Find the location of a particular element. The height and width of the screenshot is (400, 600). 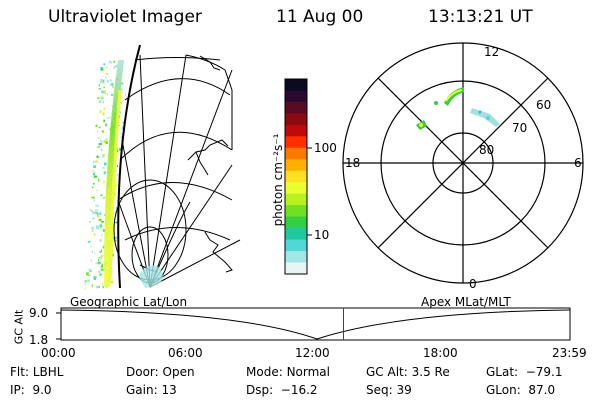

instrument-title: Ultraviolet Imager is located at coordinates (125, 17).